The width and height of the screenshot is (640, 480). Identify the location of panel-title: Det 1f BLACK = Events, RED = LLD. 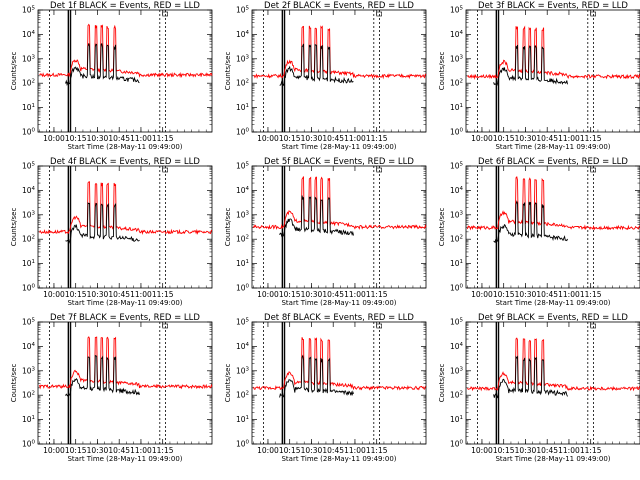
(125, 6).